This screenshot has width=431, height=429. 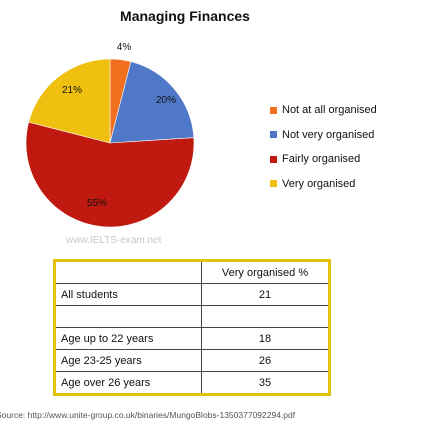 I want to click on table-header-cell: Very organised %, so click(x=265, y=272).